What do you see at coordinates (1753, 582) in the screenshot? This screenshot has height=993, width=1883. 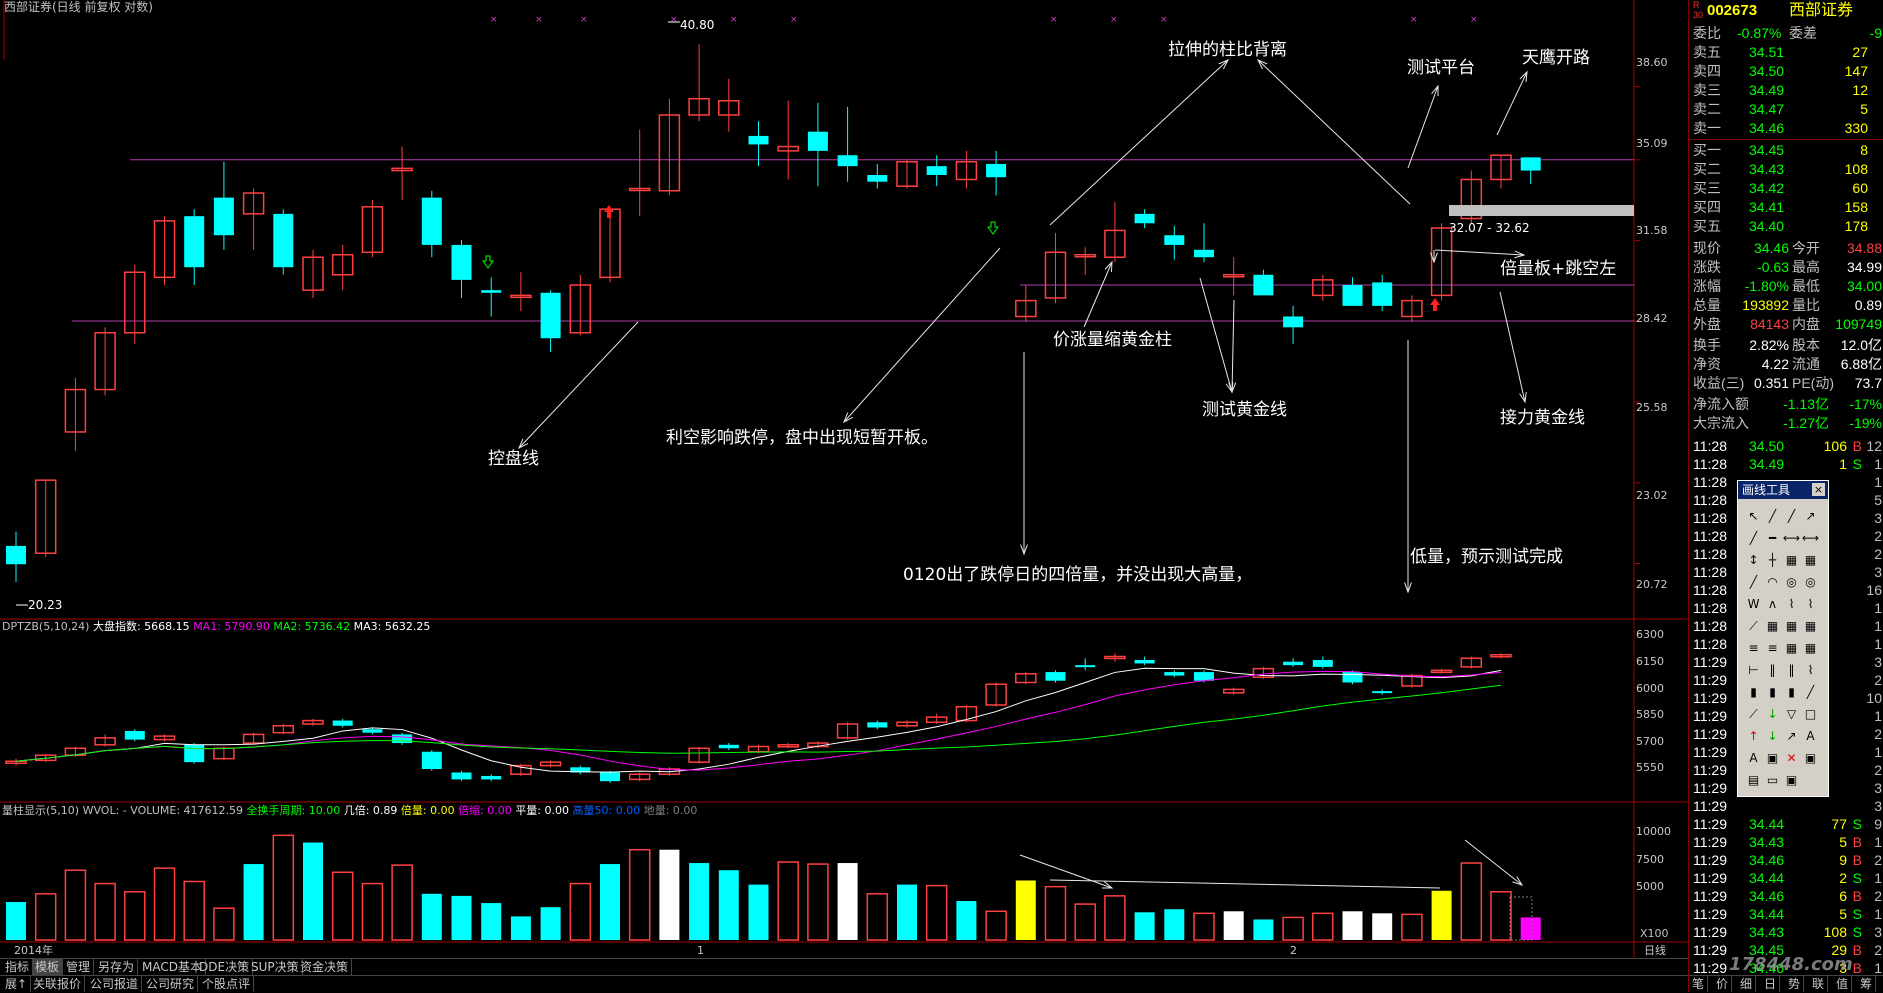 I see `trend-icon: ╱` at bounding box center [1753, 582].